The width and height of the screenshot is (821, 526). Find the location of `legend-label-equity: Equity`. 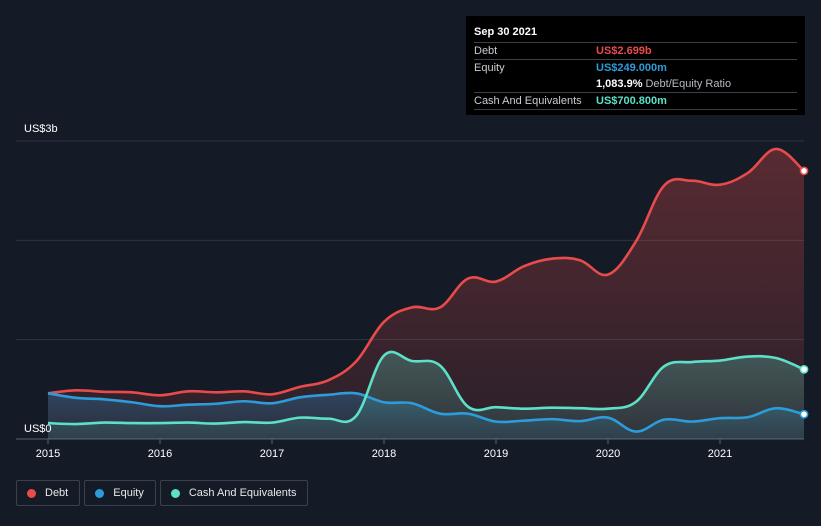

legend-label-equity: Equity is located at coordinates (128, 493).